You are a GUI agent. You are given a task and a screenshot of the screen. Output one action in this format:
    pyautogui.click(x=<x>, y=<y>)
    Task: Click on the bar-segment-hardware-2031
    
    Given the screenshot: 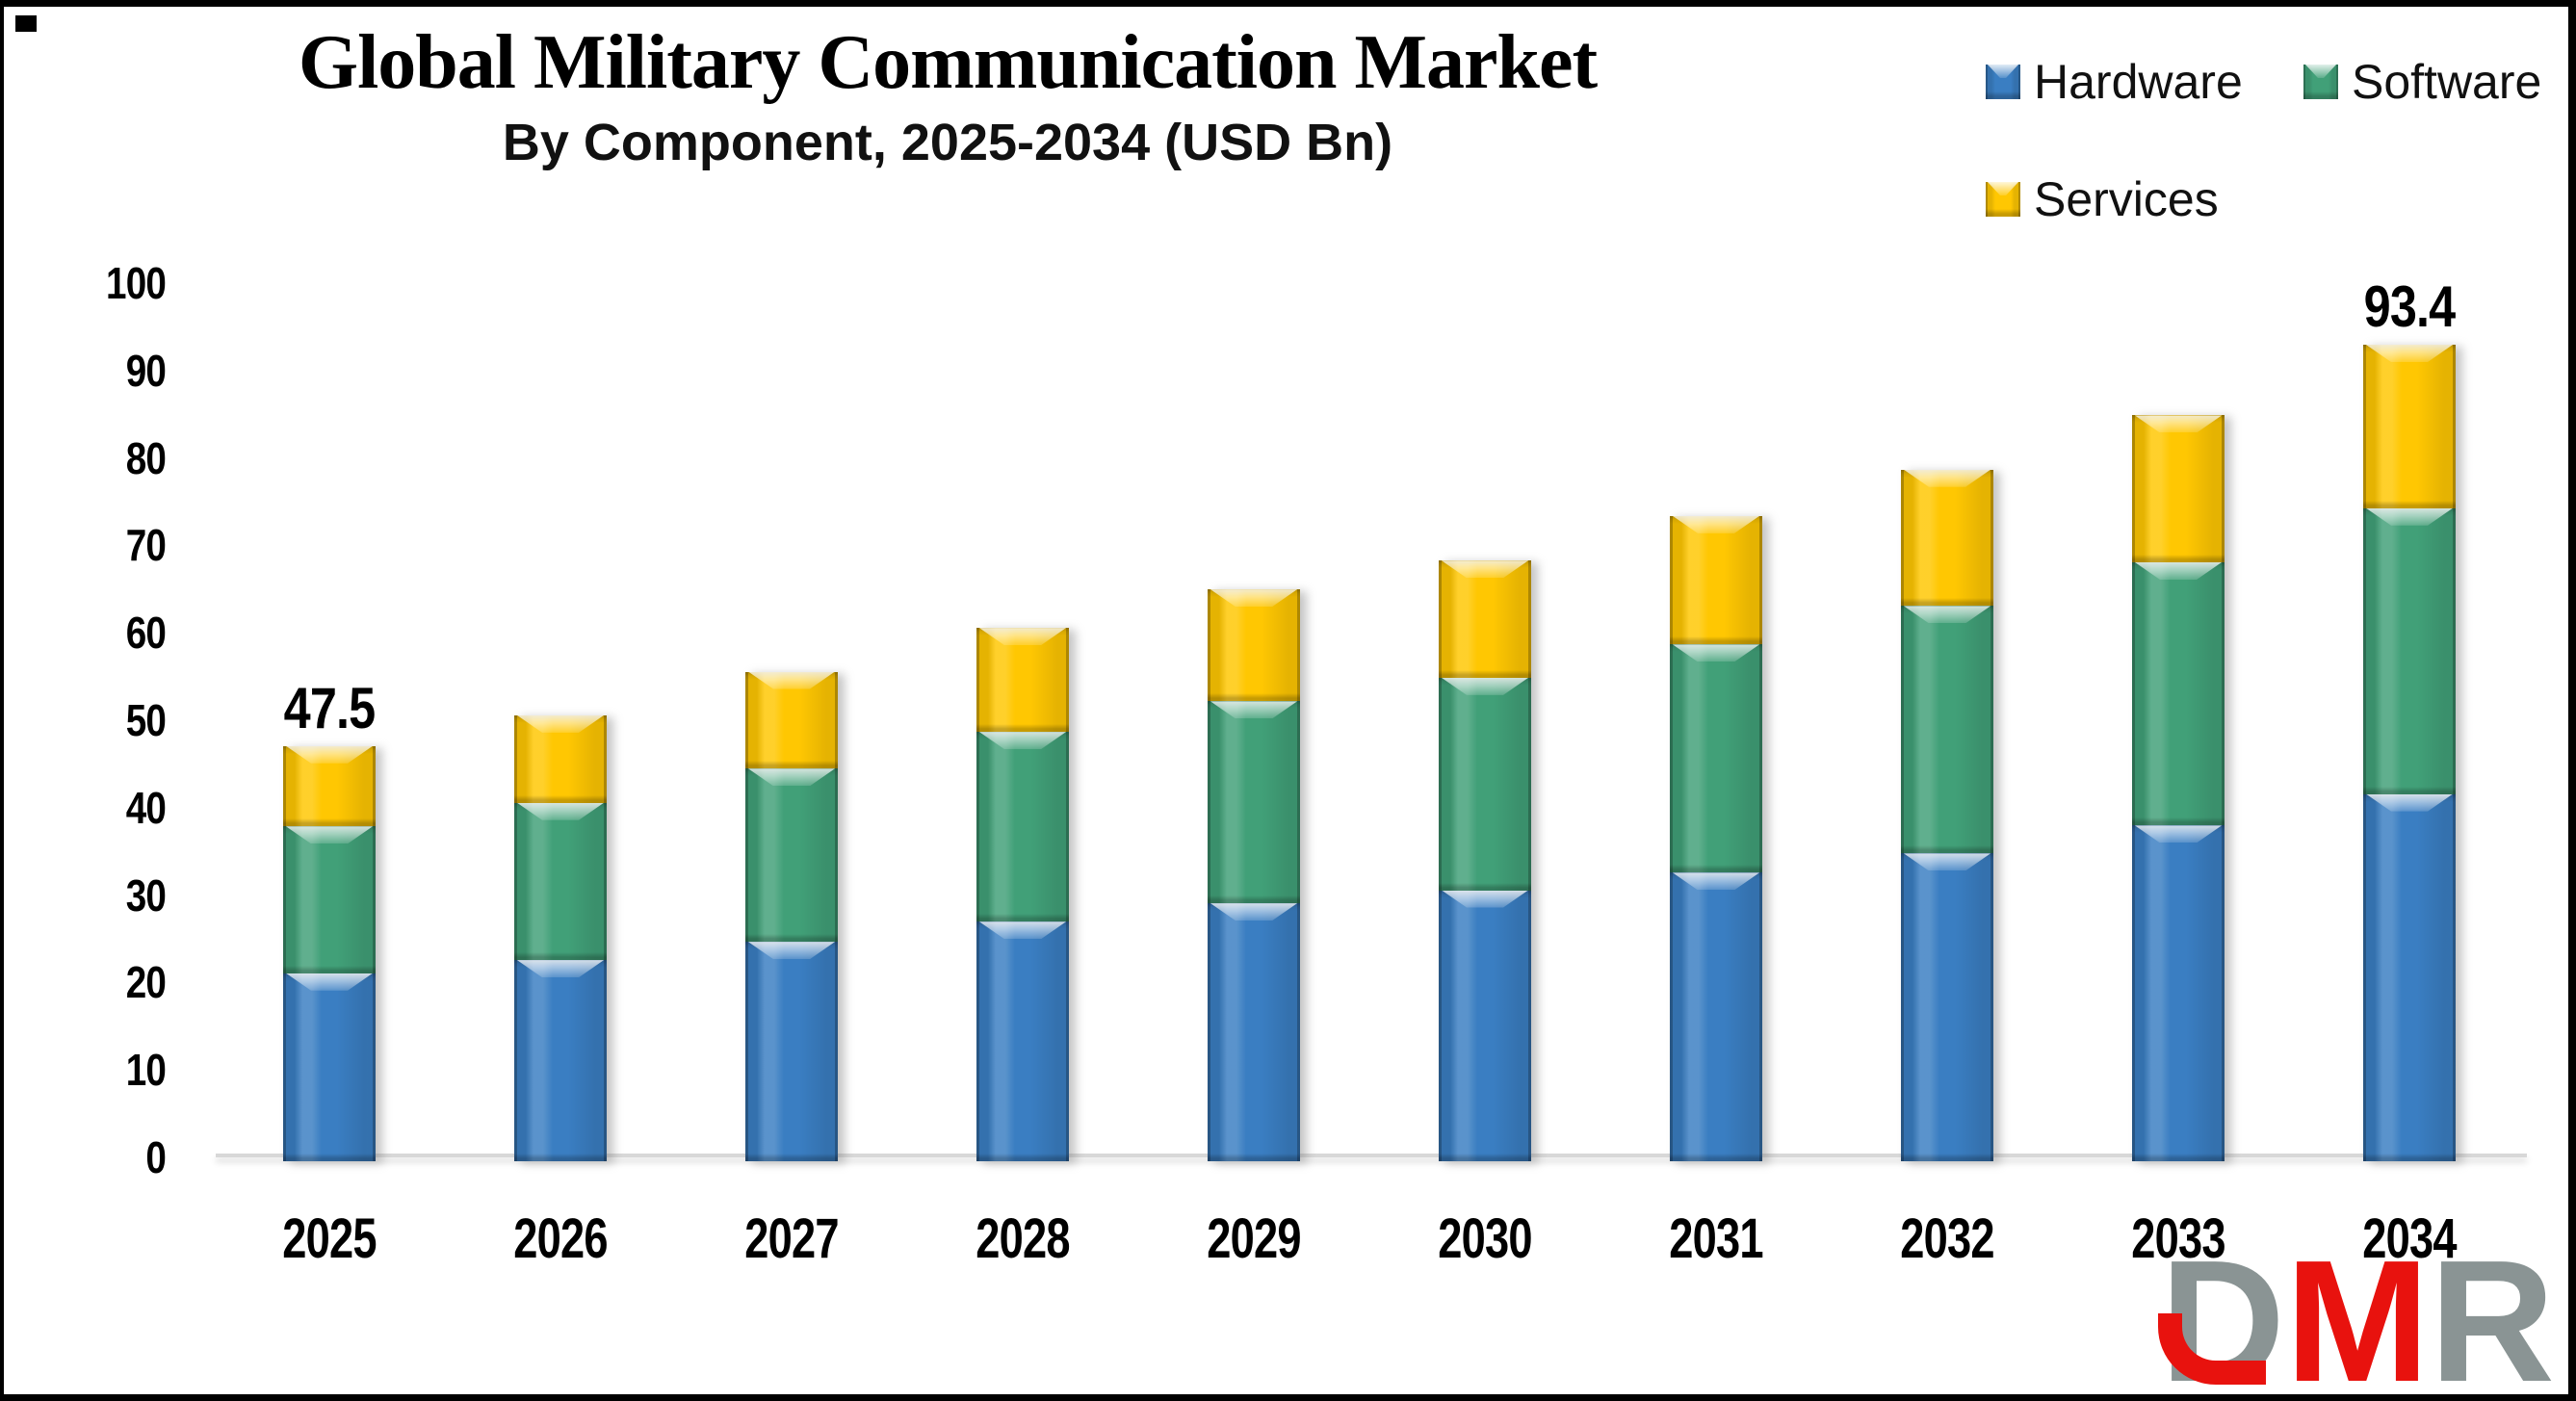 What is the action you would take?
    pyautogui.click(x=1716, y=1017)
    